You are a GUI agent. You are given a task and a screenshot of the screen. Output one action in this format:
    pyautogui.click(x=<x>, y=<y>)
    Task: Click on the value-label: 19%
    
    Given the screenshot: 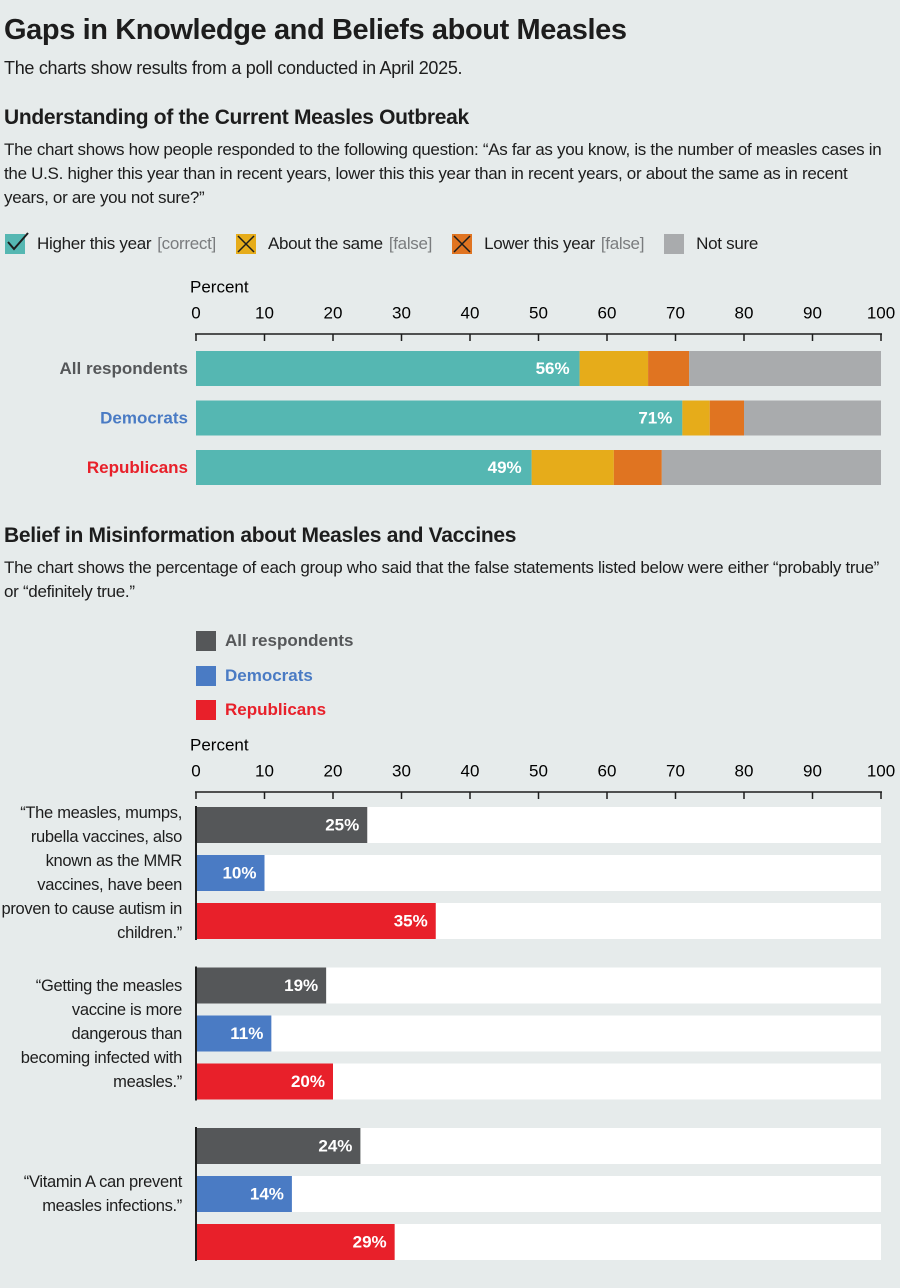 What is the action you would take?
    pyautogui.click(x=301, y=985)
    